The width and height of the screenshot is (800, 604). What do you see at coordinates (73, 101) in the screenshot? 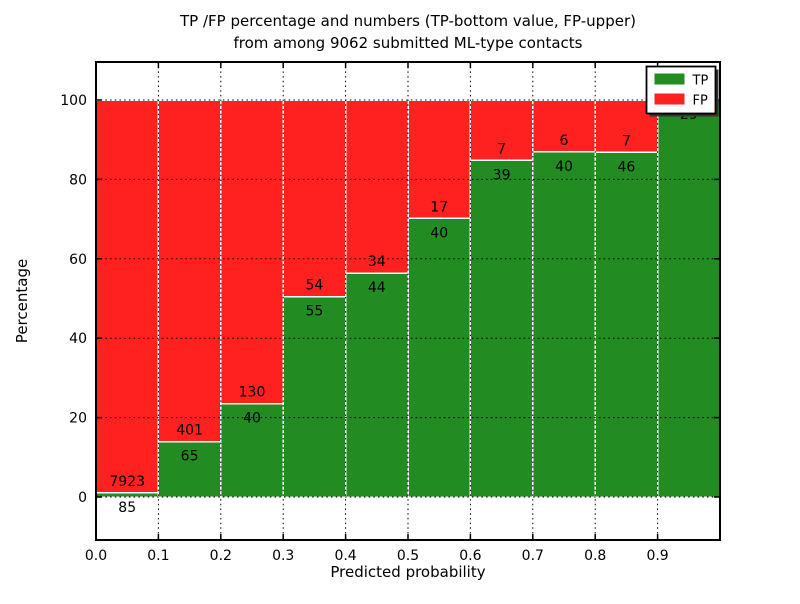
I see `y-tick-label: 100` at bounding box center [73, 101].